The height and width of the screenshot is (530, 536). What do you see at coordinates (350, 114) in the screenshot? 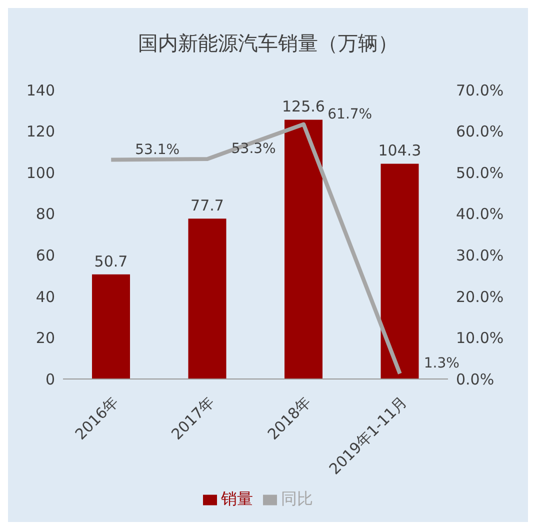
I see `data-label: 61.7%` at bounding box center [350, 114].